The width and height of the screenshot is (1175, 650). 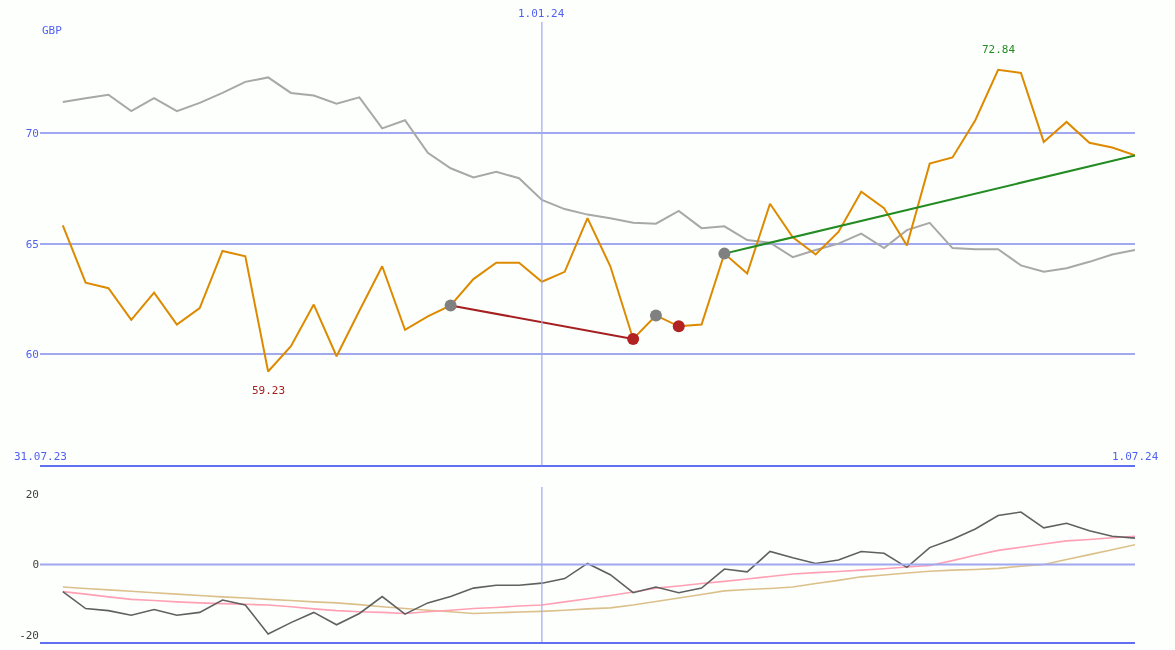 I want to click on ref-line-label: 1.01.24, so click(x=541, y=13).